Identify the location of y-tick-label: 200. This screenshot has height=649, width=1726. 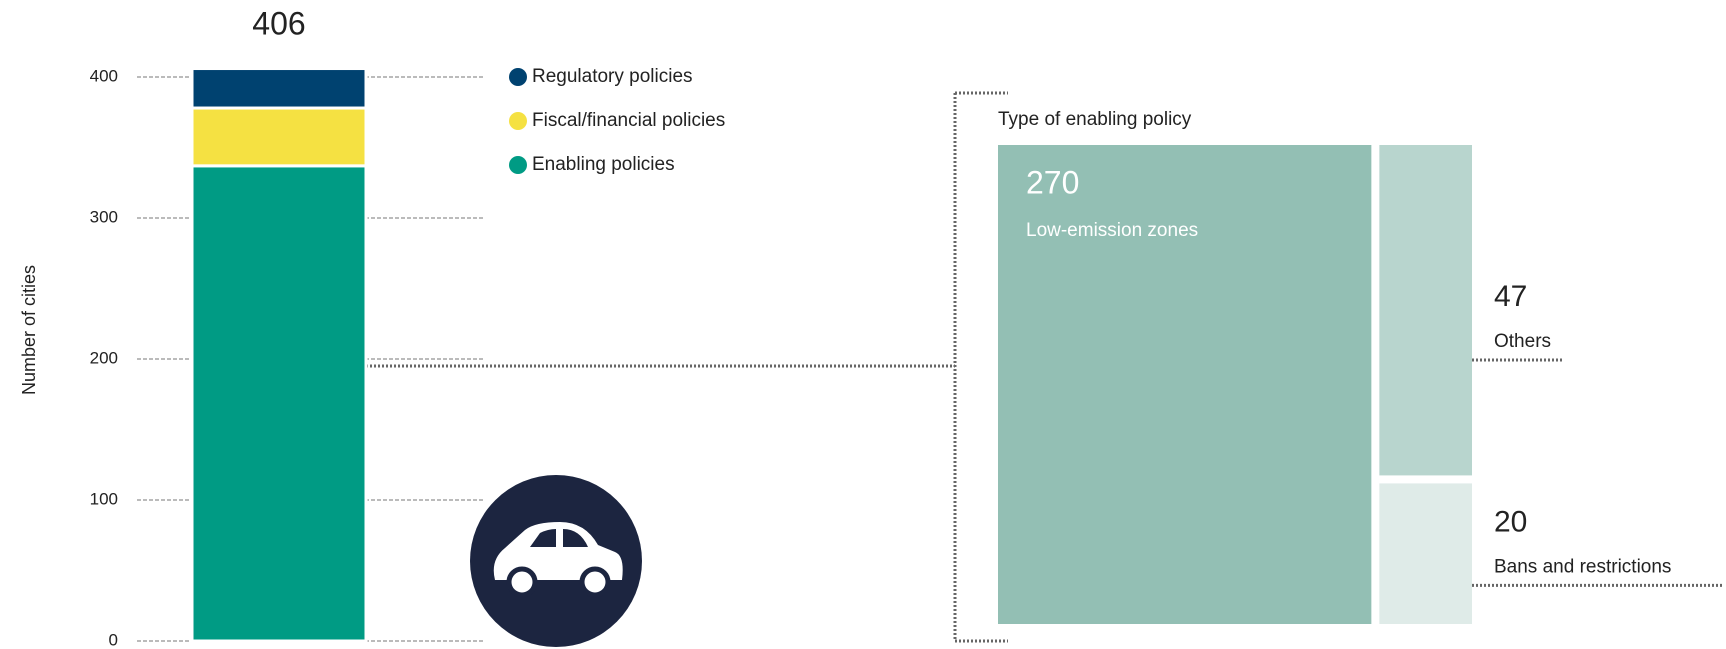
(104, 357).